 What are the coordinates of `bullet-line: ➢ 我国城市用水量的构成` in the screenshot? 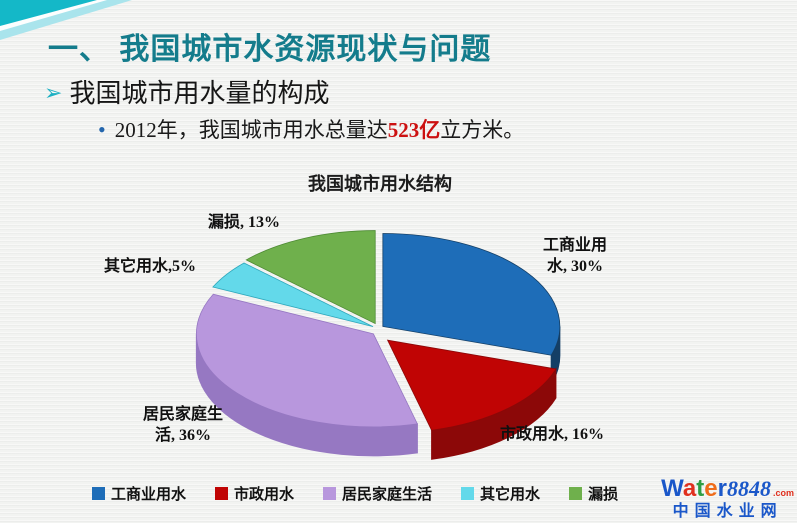 It's located at (186, 94).